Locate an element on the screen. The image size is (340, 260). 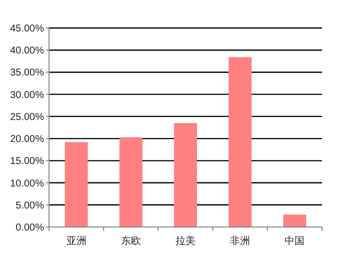
x-tick-label: 非洲 is located at coordinates (240, 241).